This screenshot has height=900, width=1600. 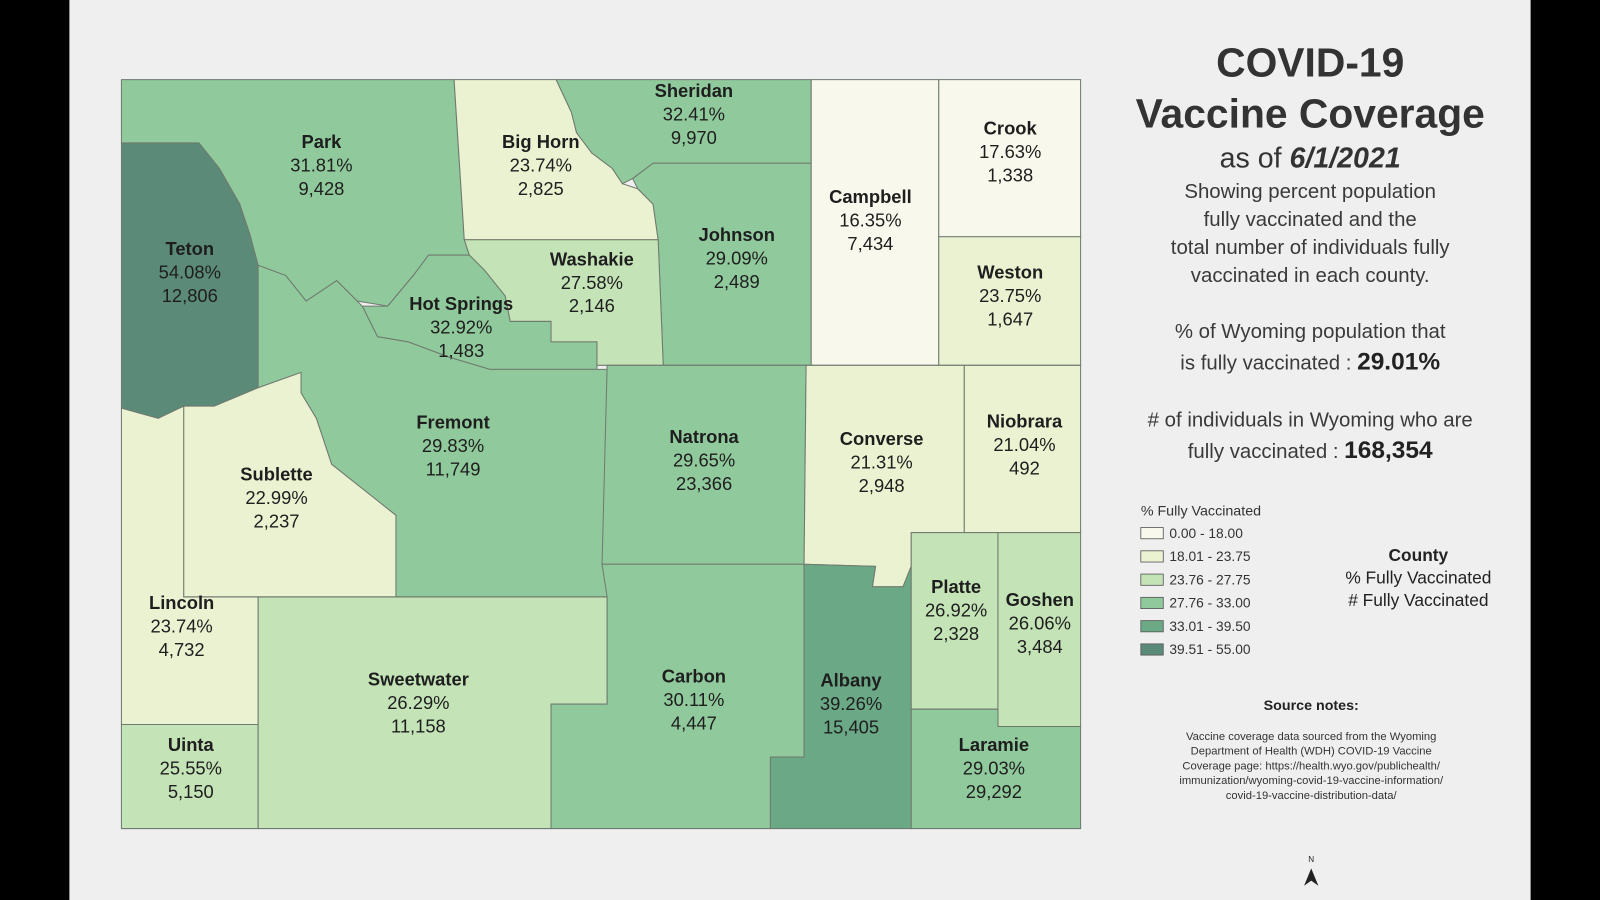 What do you see at coordinates (1209, 556) in the screenshot?
I see `legend-label: 18.01 - 23.75` at bounding box center [1209, 556].